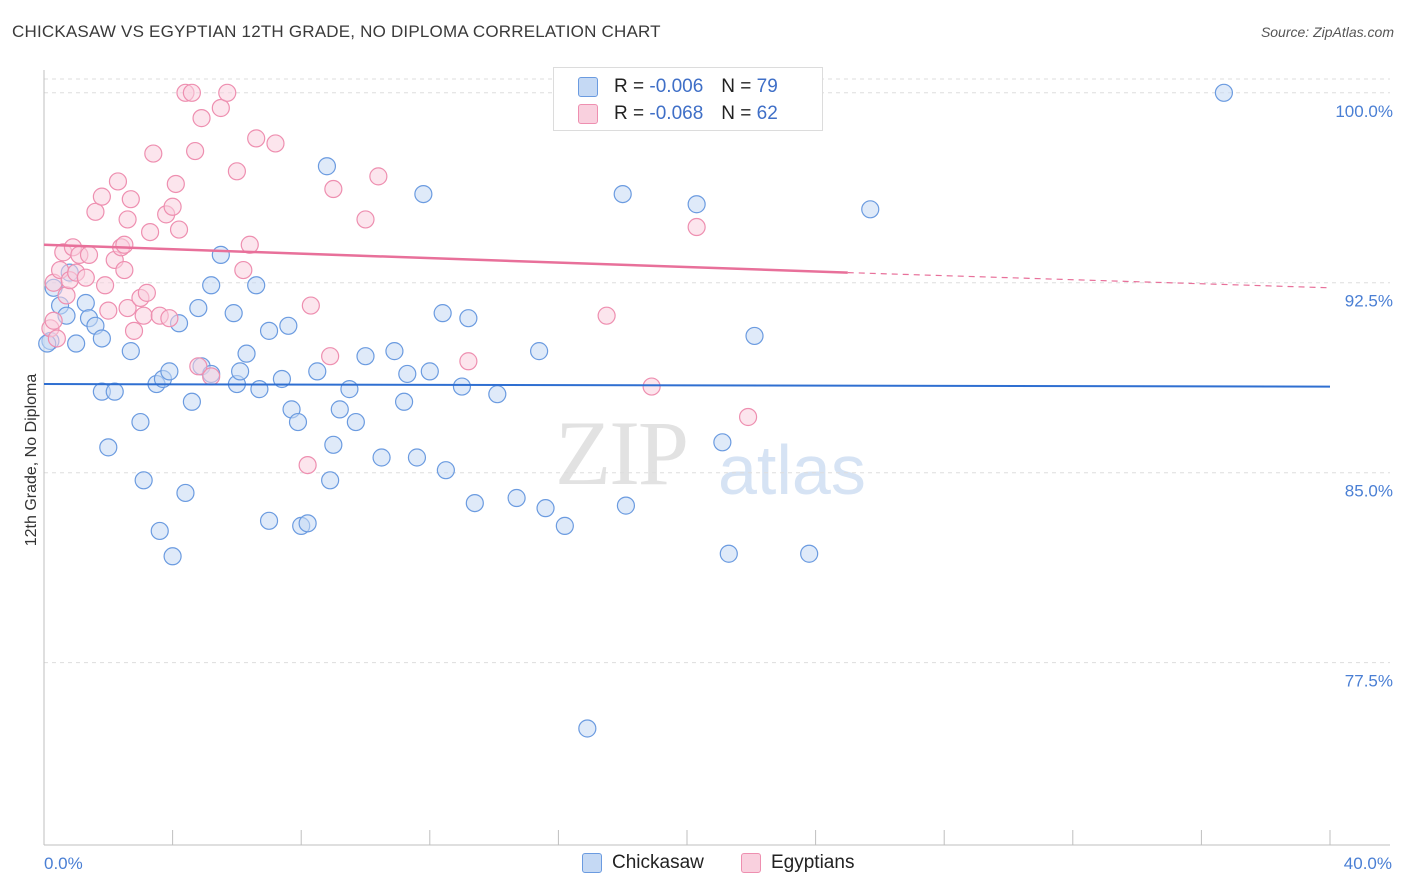  I want to click on y-tick-label: 100.0%, so click(1364, 111).